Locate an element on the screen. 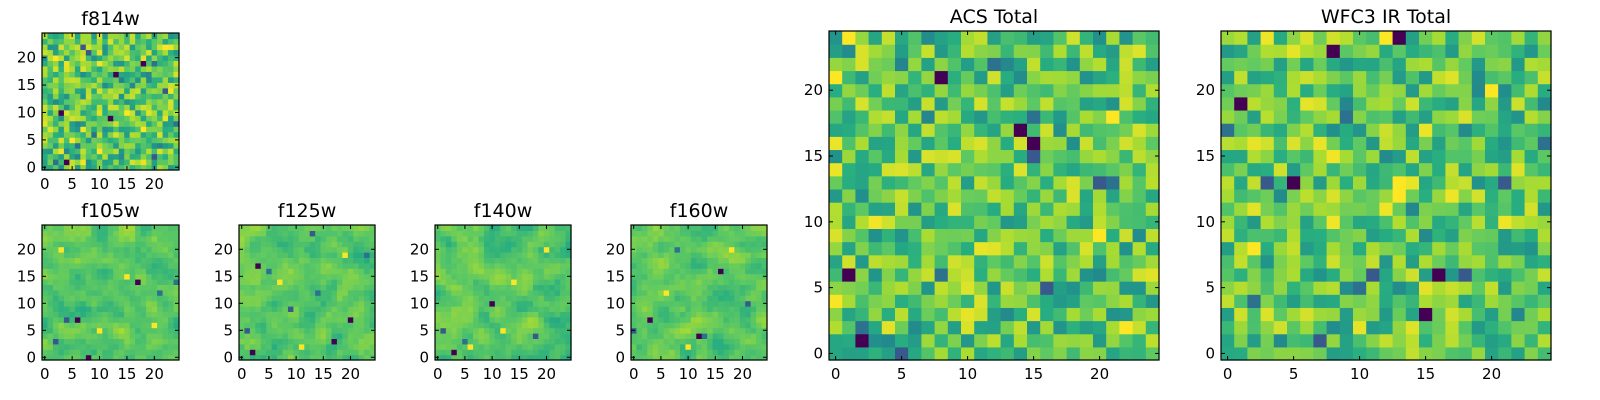 The image size is (1600, 400). y-tick-label: 15 is located at coordinates (223, 276).